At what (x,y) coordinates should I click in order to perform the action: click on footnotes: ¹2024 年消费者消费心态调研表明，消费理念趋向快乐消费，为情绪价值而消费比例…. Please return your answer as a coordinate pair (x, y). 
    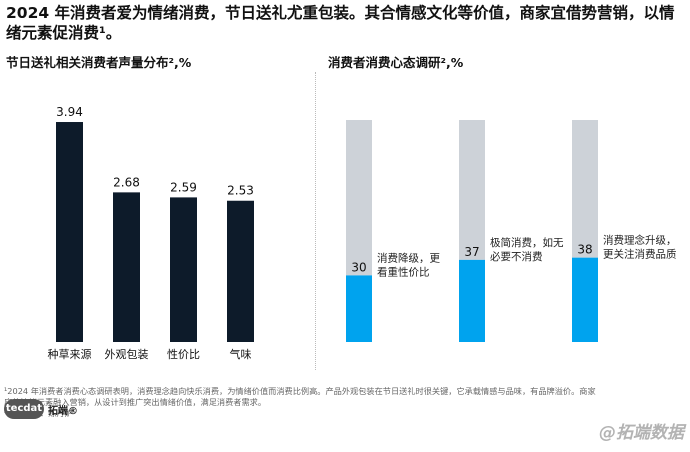
    Looking at the image, I should click on (344, 402).